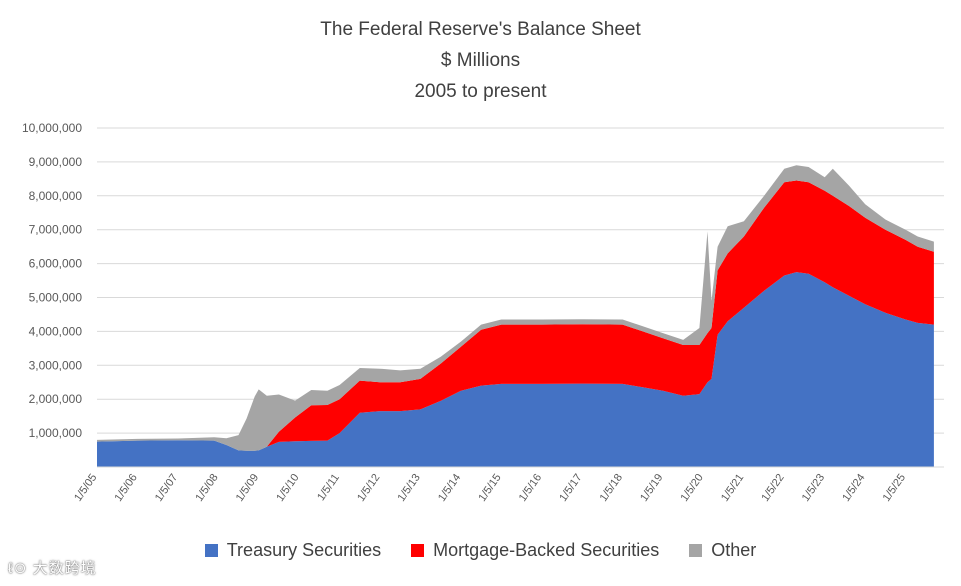 This screenshot has height=586, width=961. I want to click on y-tick-label: 1,000,000, so click(56, 433).